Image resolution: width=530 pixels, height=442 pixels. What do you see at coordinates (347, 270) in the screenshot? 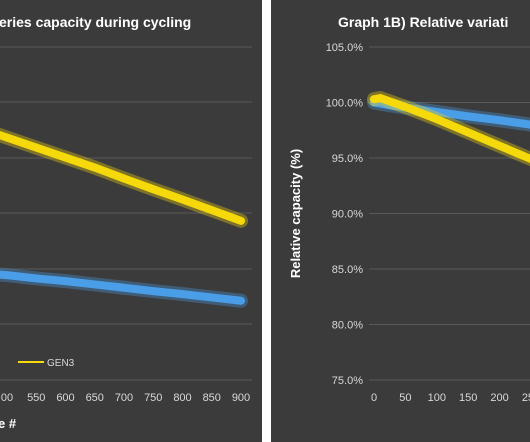
I see `y-tick-label: 85.0%` at bounding box center [347, 270].